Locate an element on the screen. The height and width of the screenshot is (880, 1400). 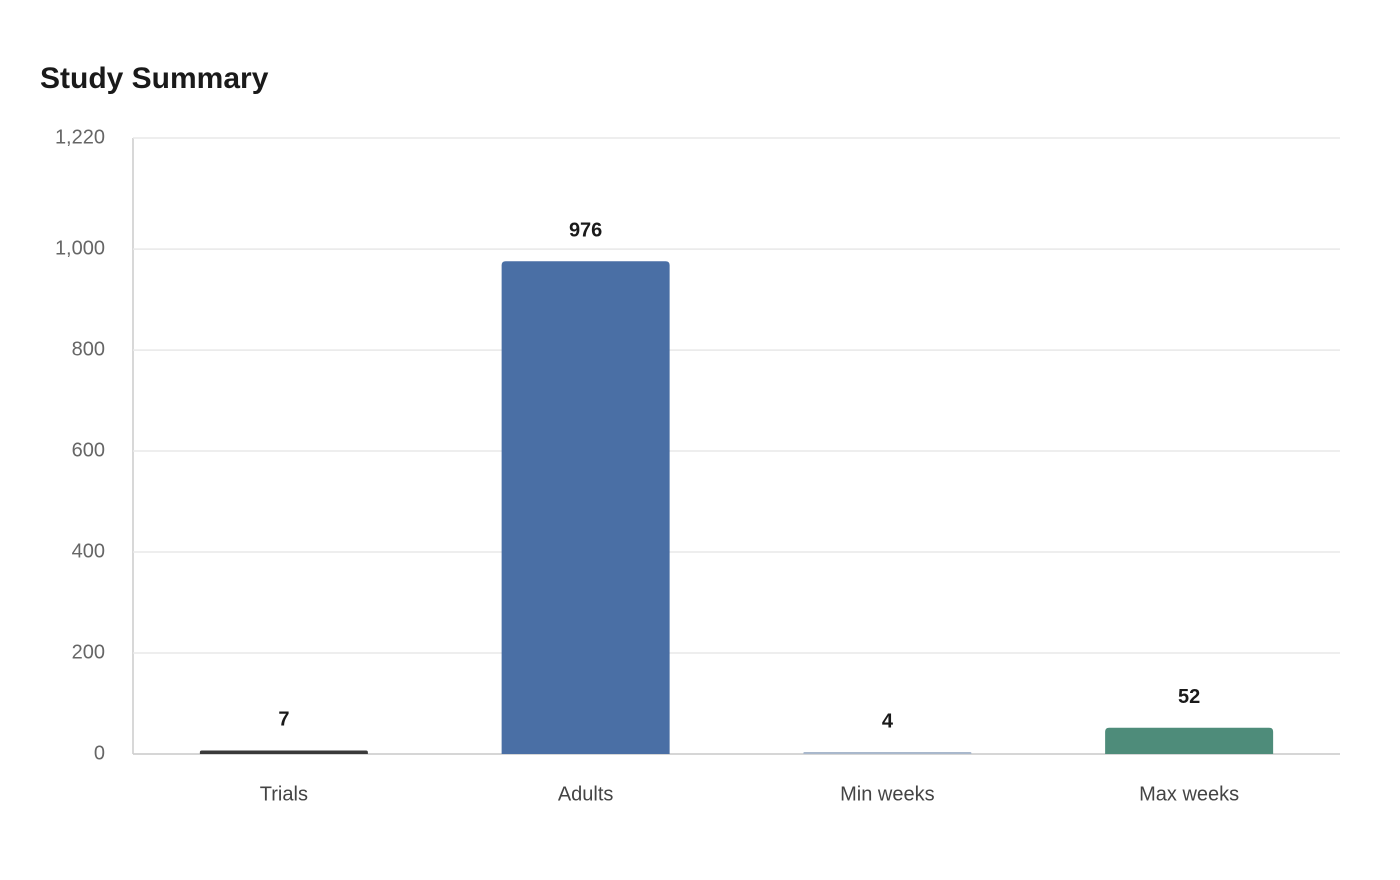
chart-title: Study Summary is located at coordinates (154, 78).